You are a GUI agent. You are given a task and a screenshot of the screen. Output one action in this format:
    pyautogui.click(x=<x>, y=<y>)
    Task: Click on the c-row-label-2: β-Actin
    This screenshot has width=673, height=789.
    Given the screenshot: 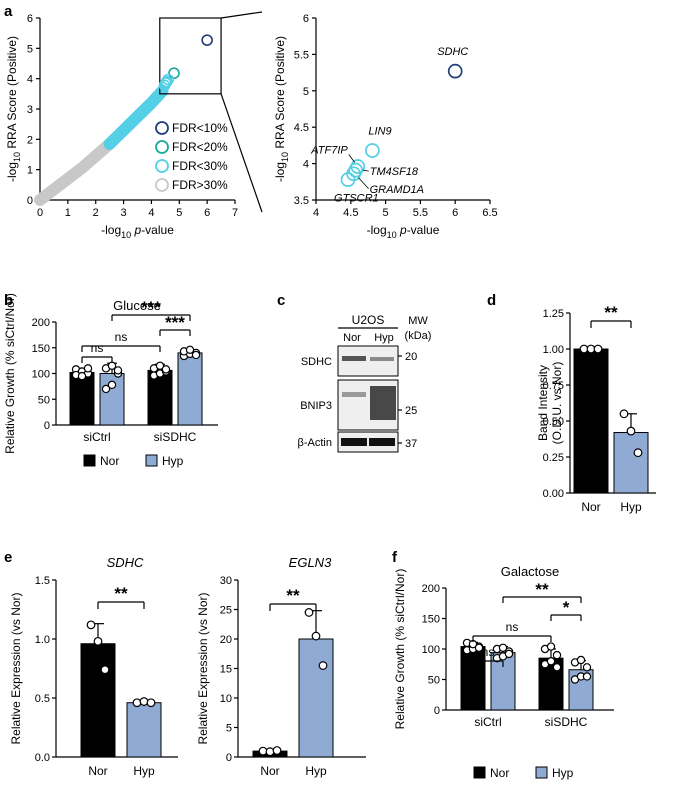 What is the action you would take?
    pyautogui.click(x=315, y=443)
    